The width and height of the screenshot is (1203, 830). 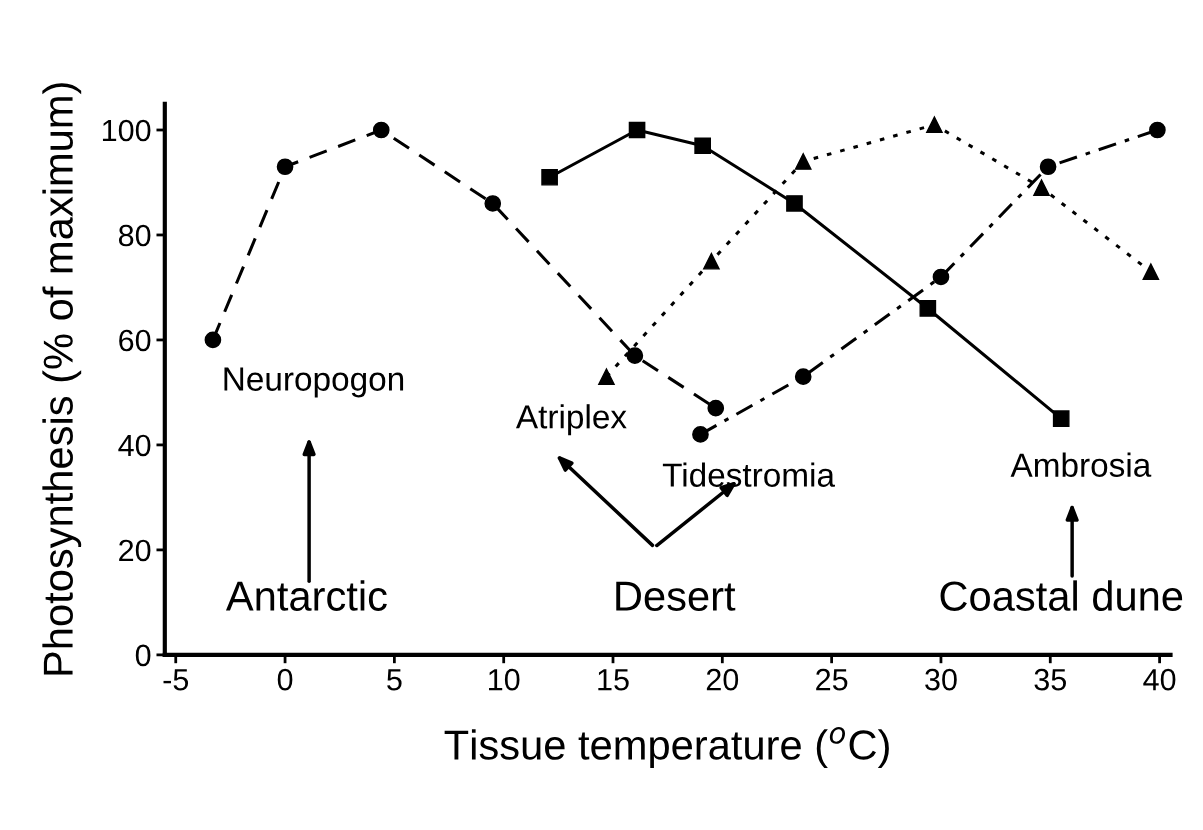 I want to click on y-tick-label: 100, so click(x=126, y=130).